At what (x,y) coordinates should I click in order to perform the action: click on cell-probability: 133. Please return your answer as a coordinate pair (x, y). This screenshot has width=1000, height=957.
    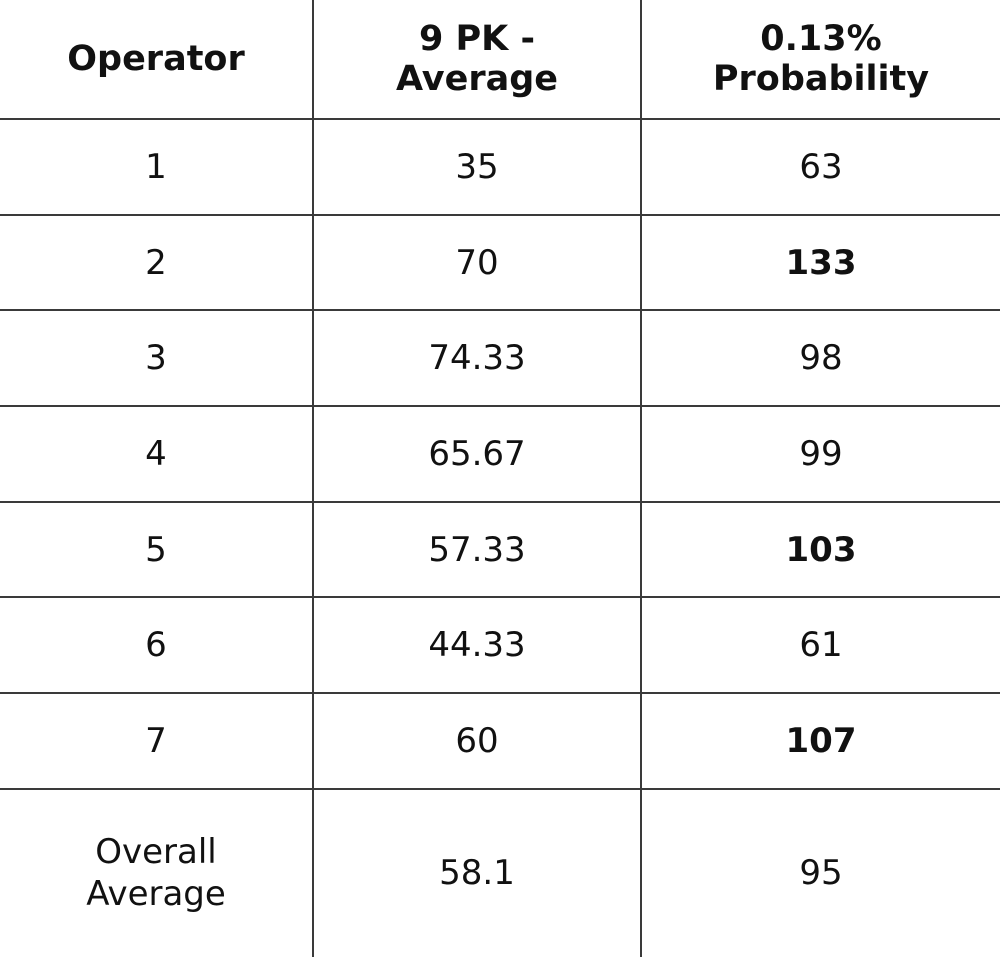
    Looking at the image, I should click on (820, 262).